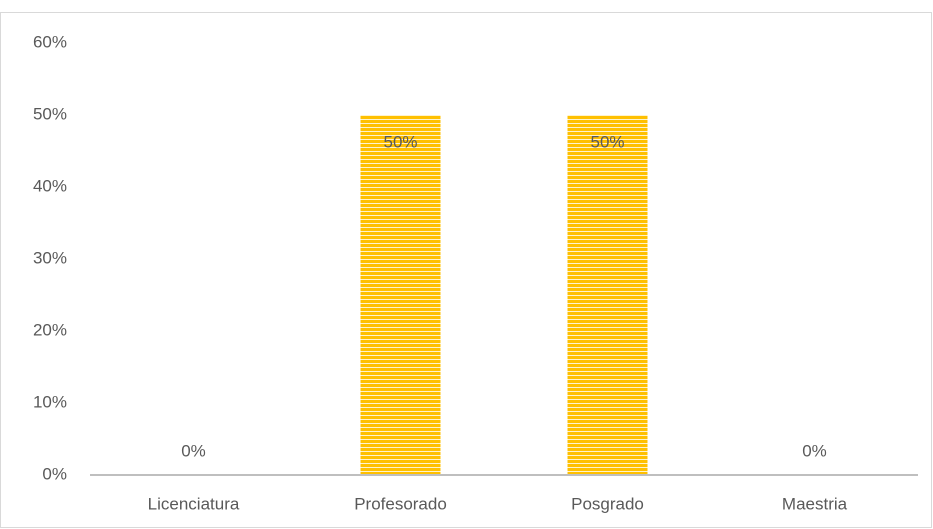 The height and width of the screenshot is (529, 933). Describe the element at coordinates (194, 503) in the screenshot. I see `x-tick-label: Licenciatura` at that location.